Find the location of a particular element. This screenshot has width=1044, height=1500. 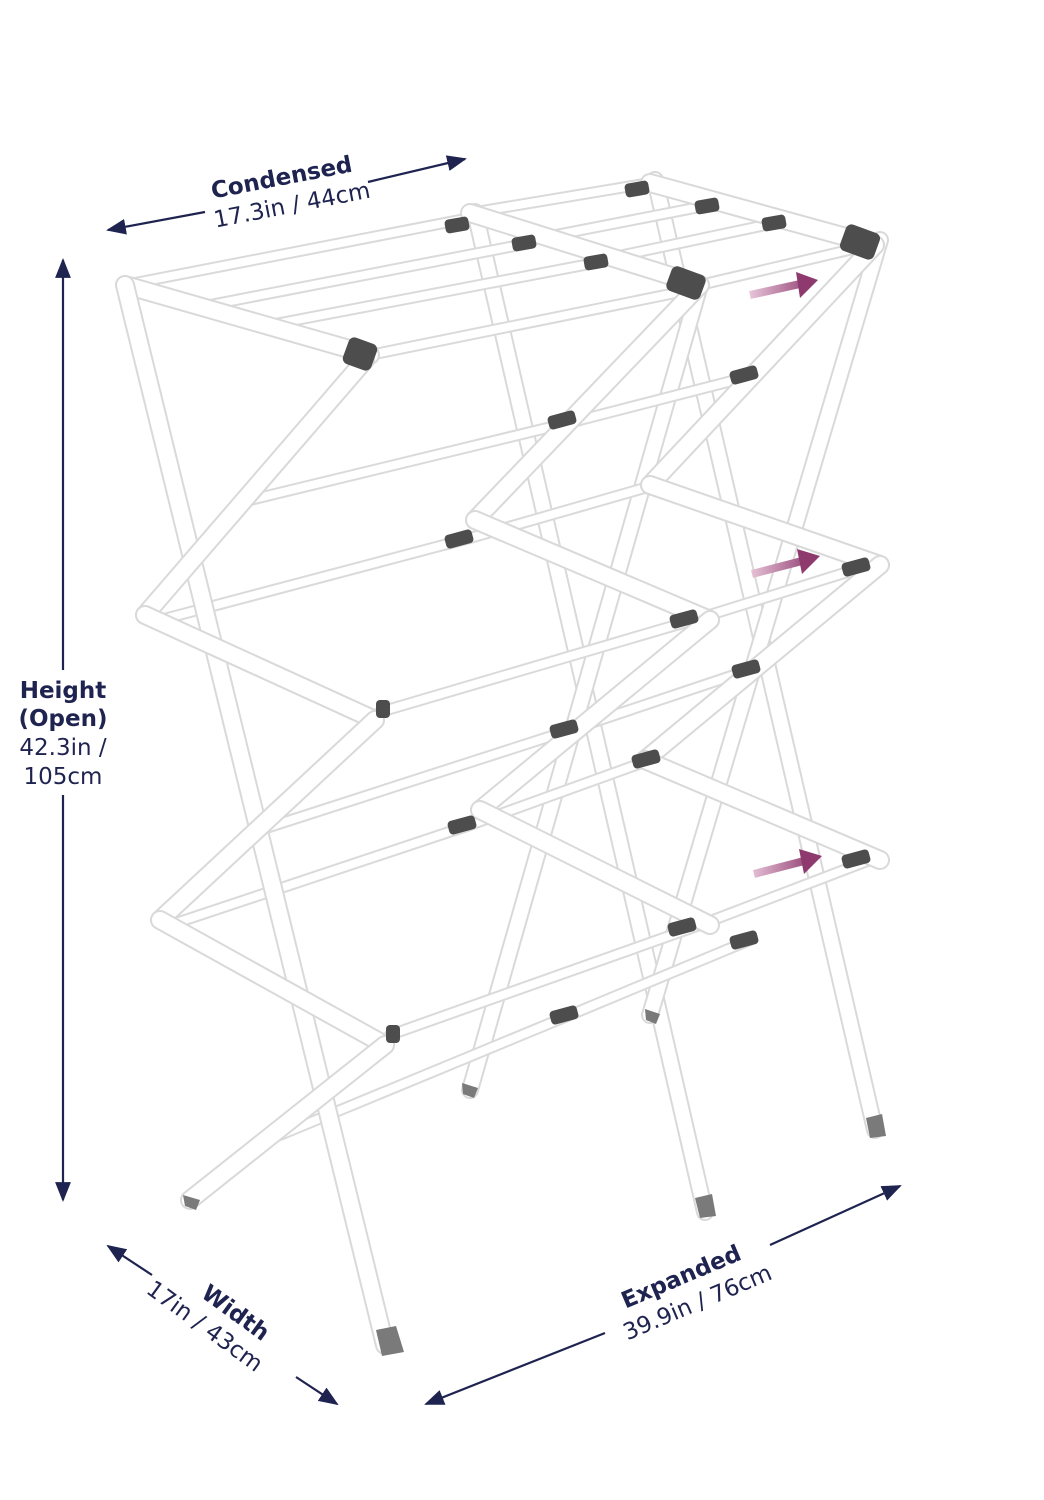

width-dimension: Width 17in / 43cm is located at coordinates (222, 1325).